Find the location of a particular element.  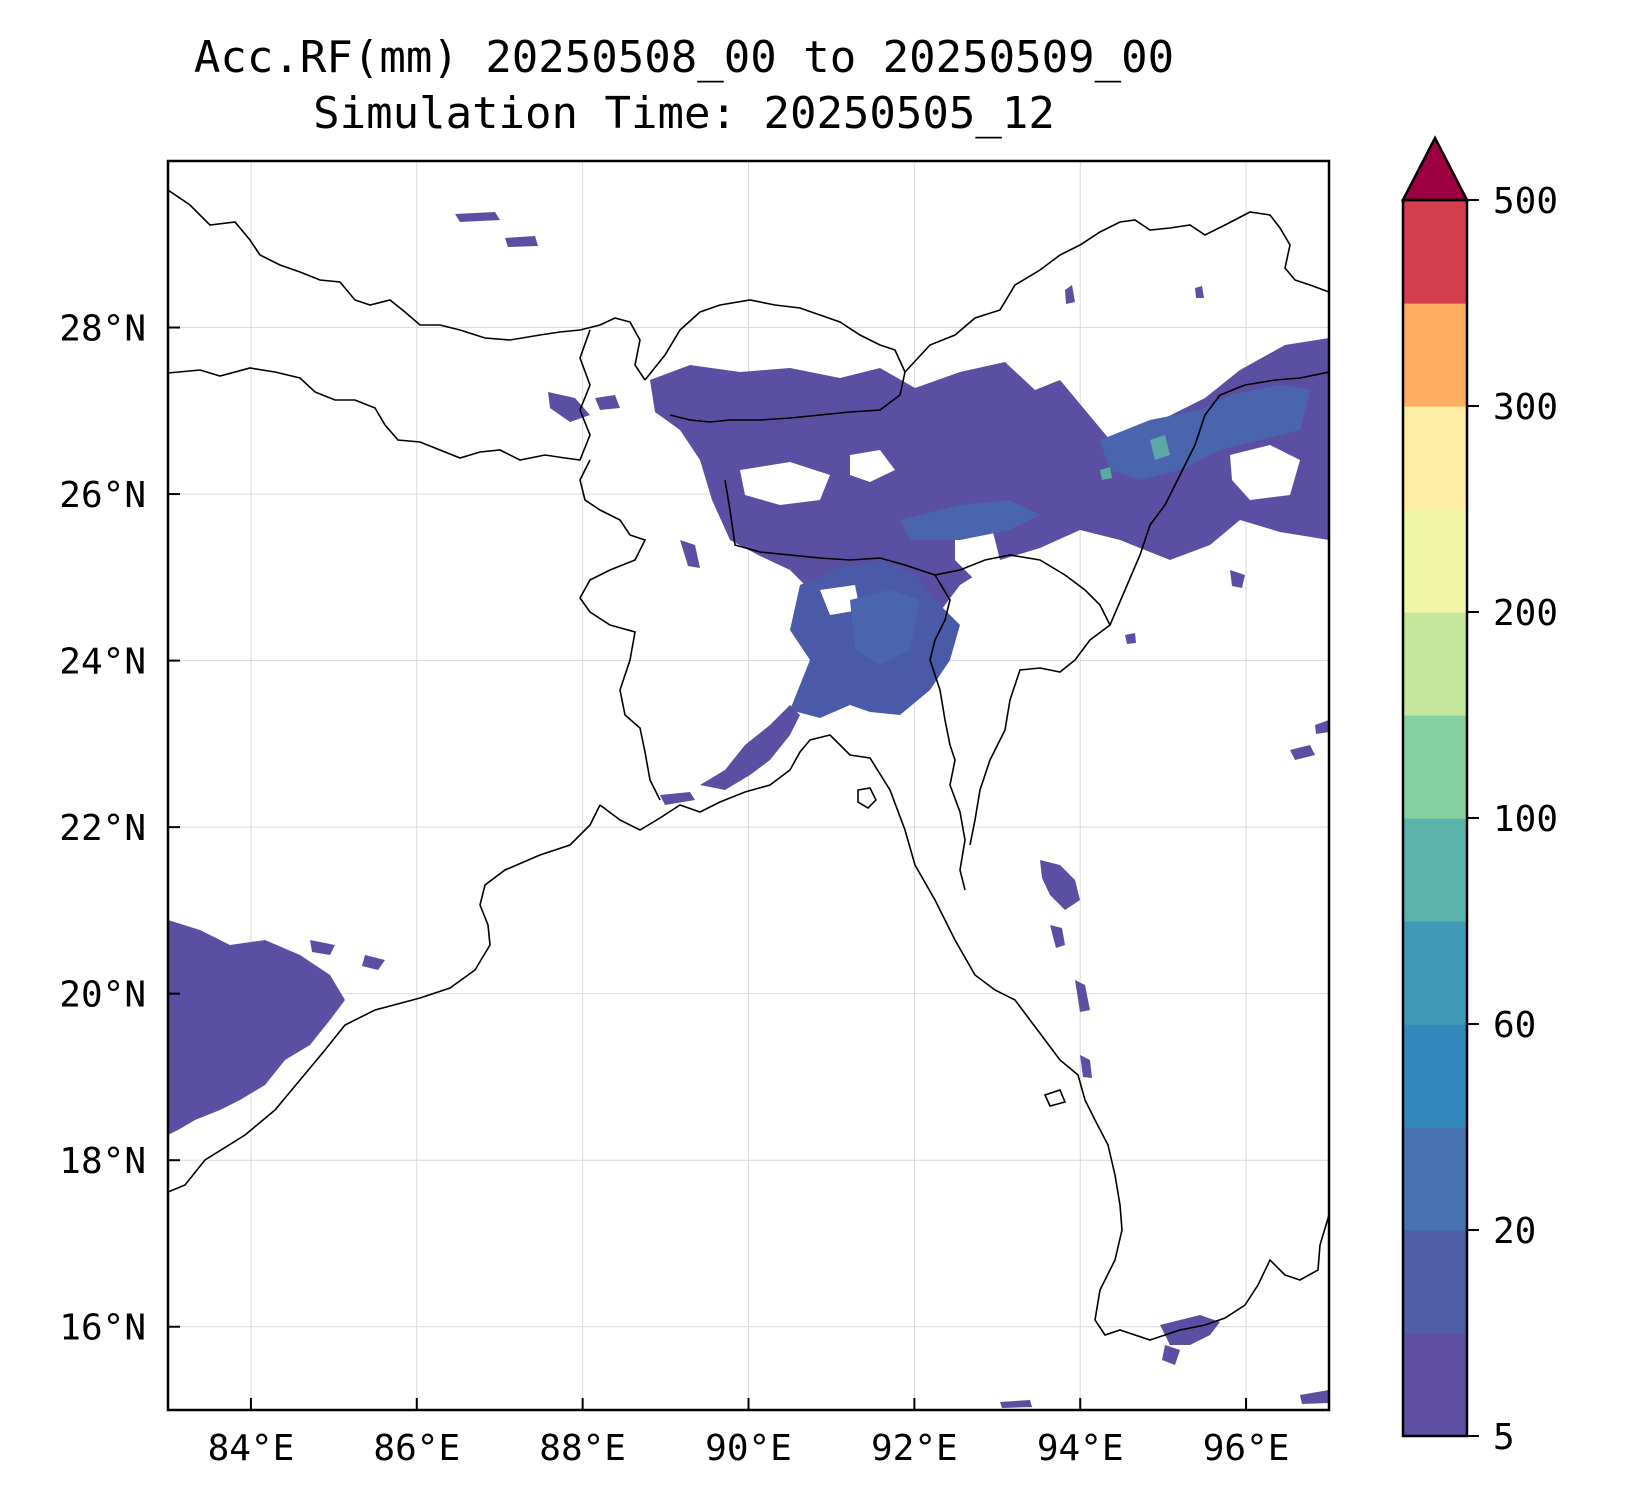

colorbar-extend-arrow is located at coordinates (1435, 168).